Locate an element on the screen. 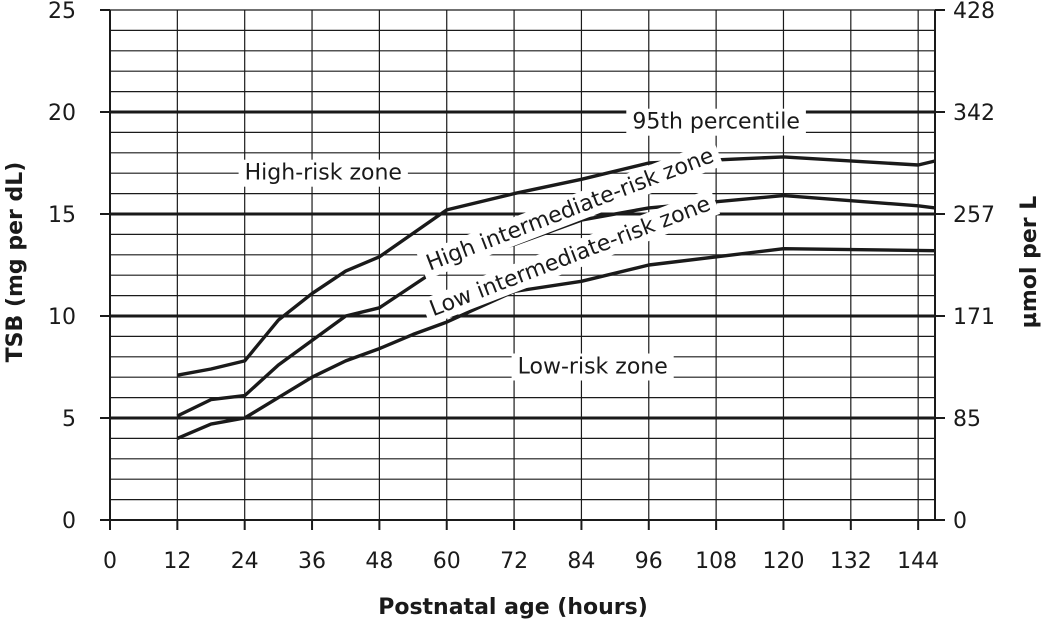 Image resolution: width=1058 pixels, height=623 pixels. x-tick-label: 120 is located at coordinates (783, 561).